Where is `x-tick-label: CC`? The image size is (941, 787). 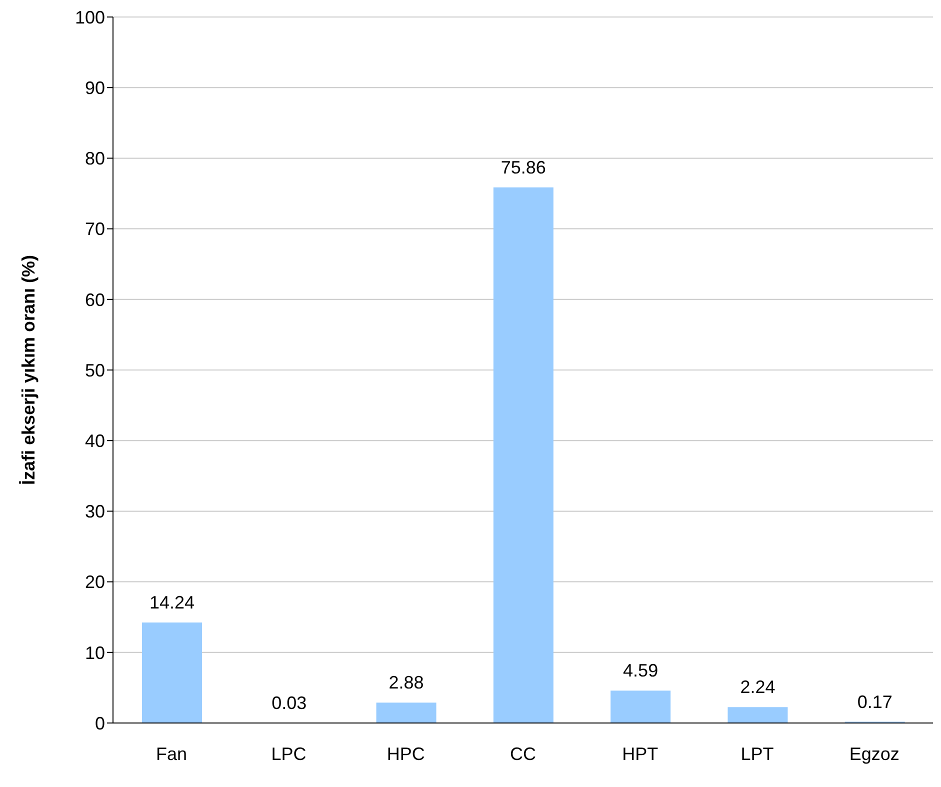
x-tick-label: CC is located at coordinates (523, 754).